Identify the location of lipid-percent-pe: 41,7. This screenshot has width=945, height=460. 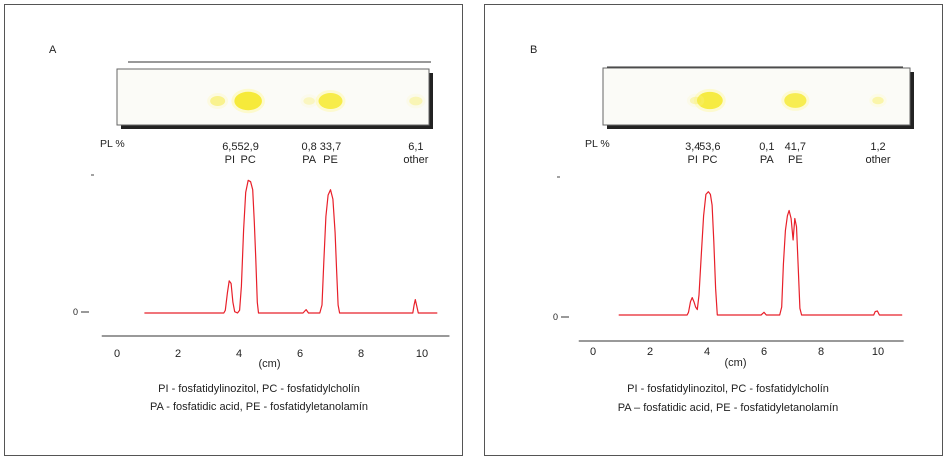
(795, 147).